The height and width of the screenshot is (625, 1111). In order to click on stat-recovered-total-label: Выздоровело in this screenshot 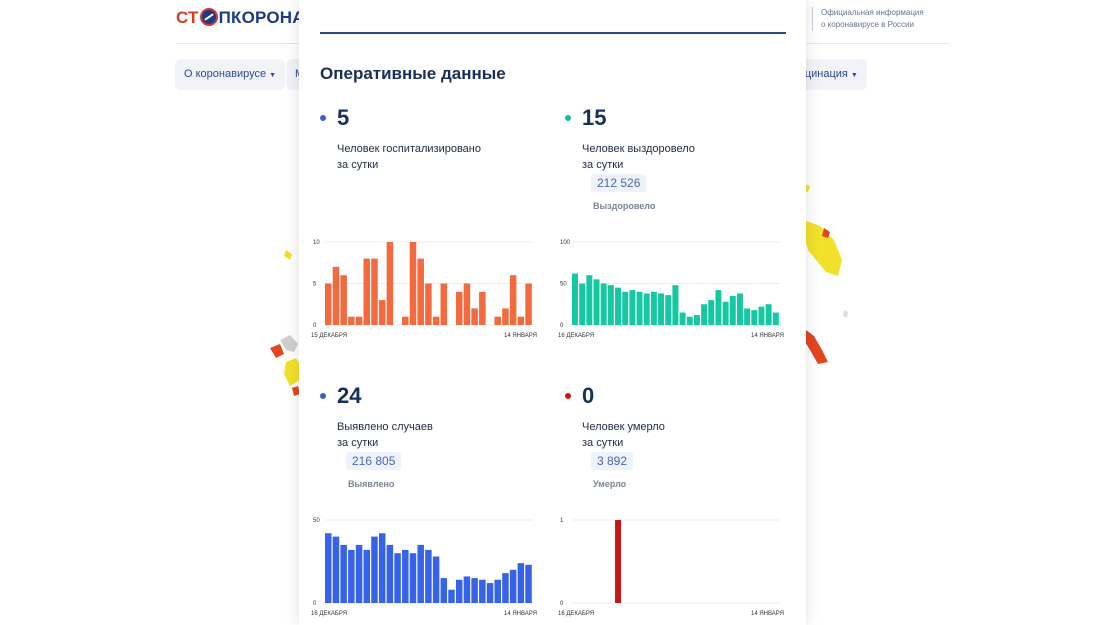, I will do `click(624, 206)`.